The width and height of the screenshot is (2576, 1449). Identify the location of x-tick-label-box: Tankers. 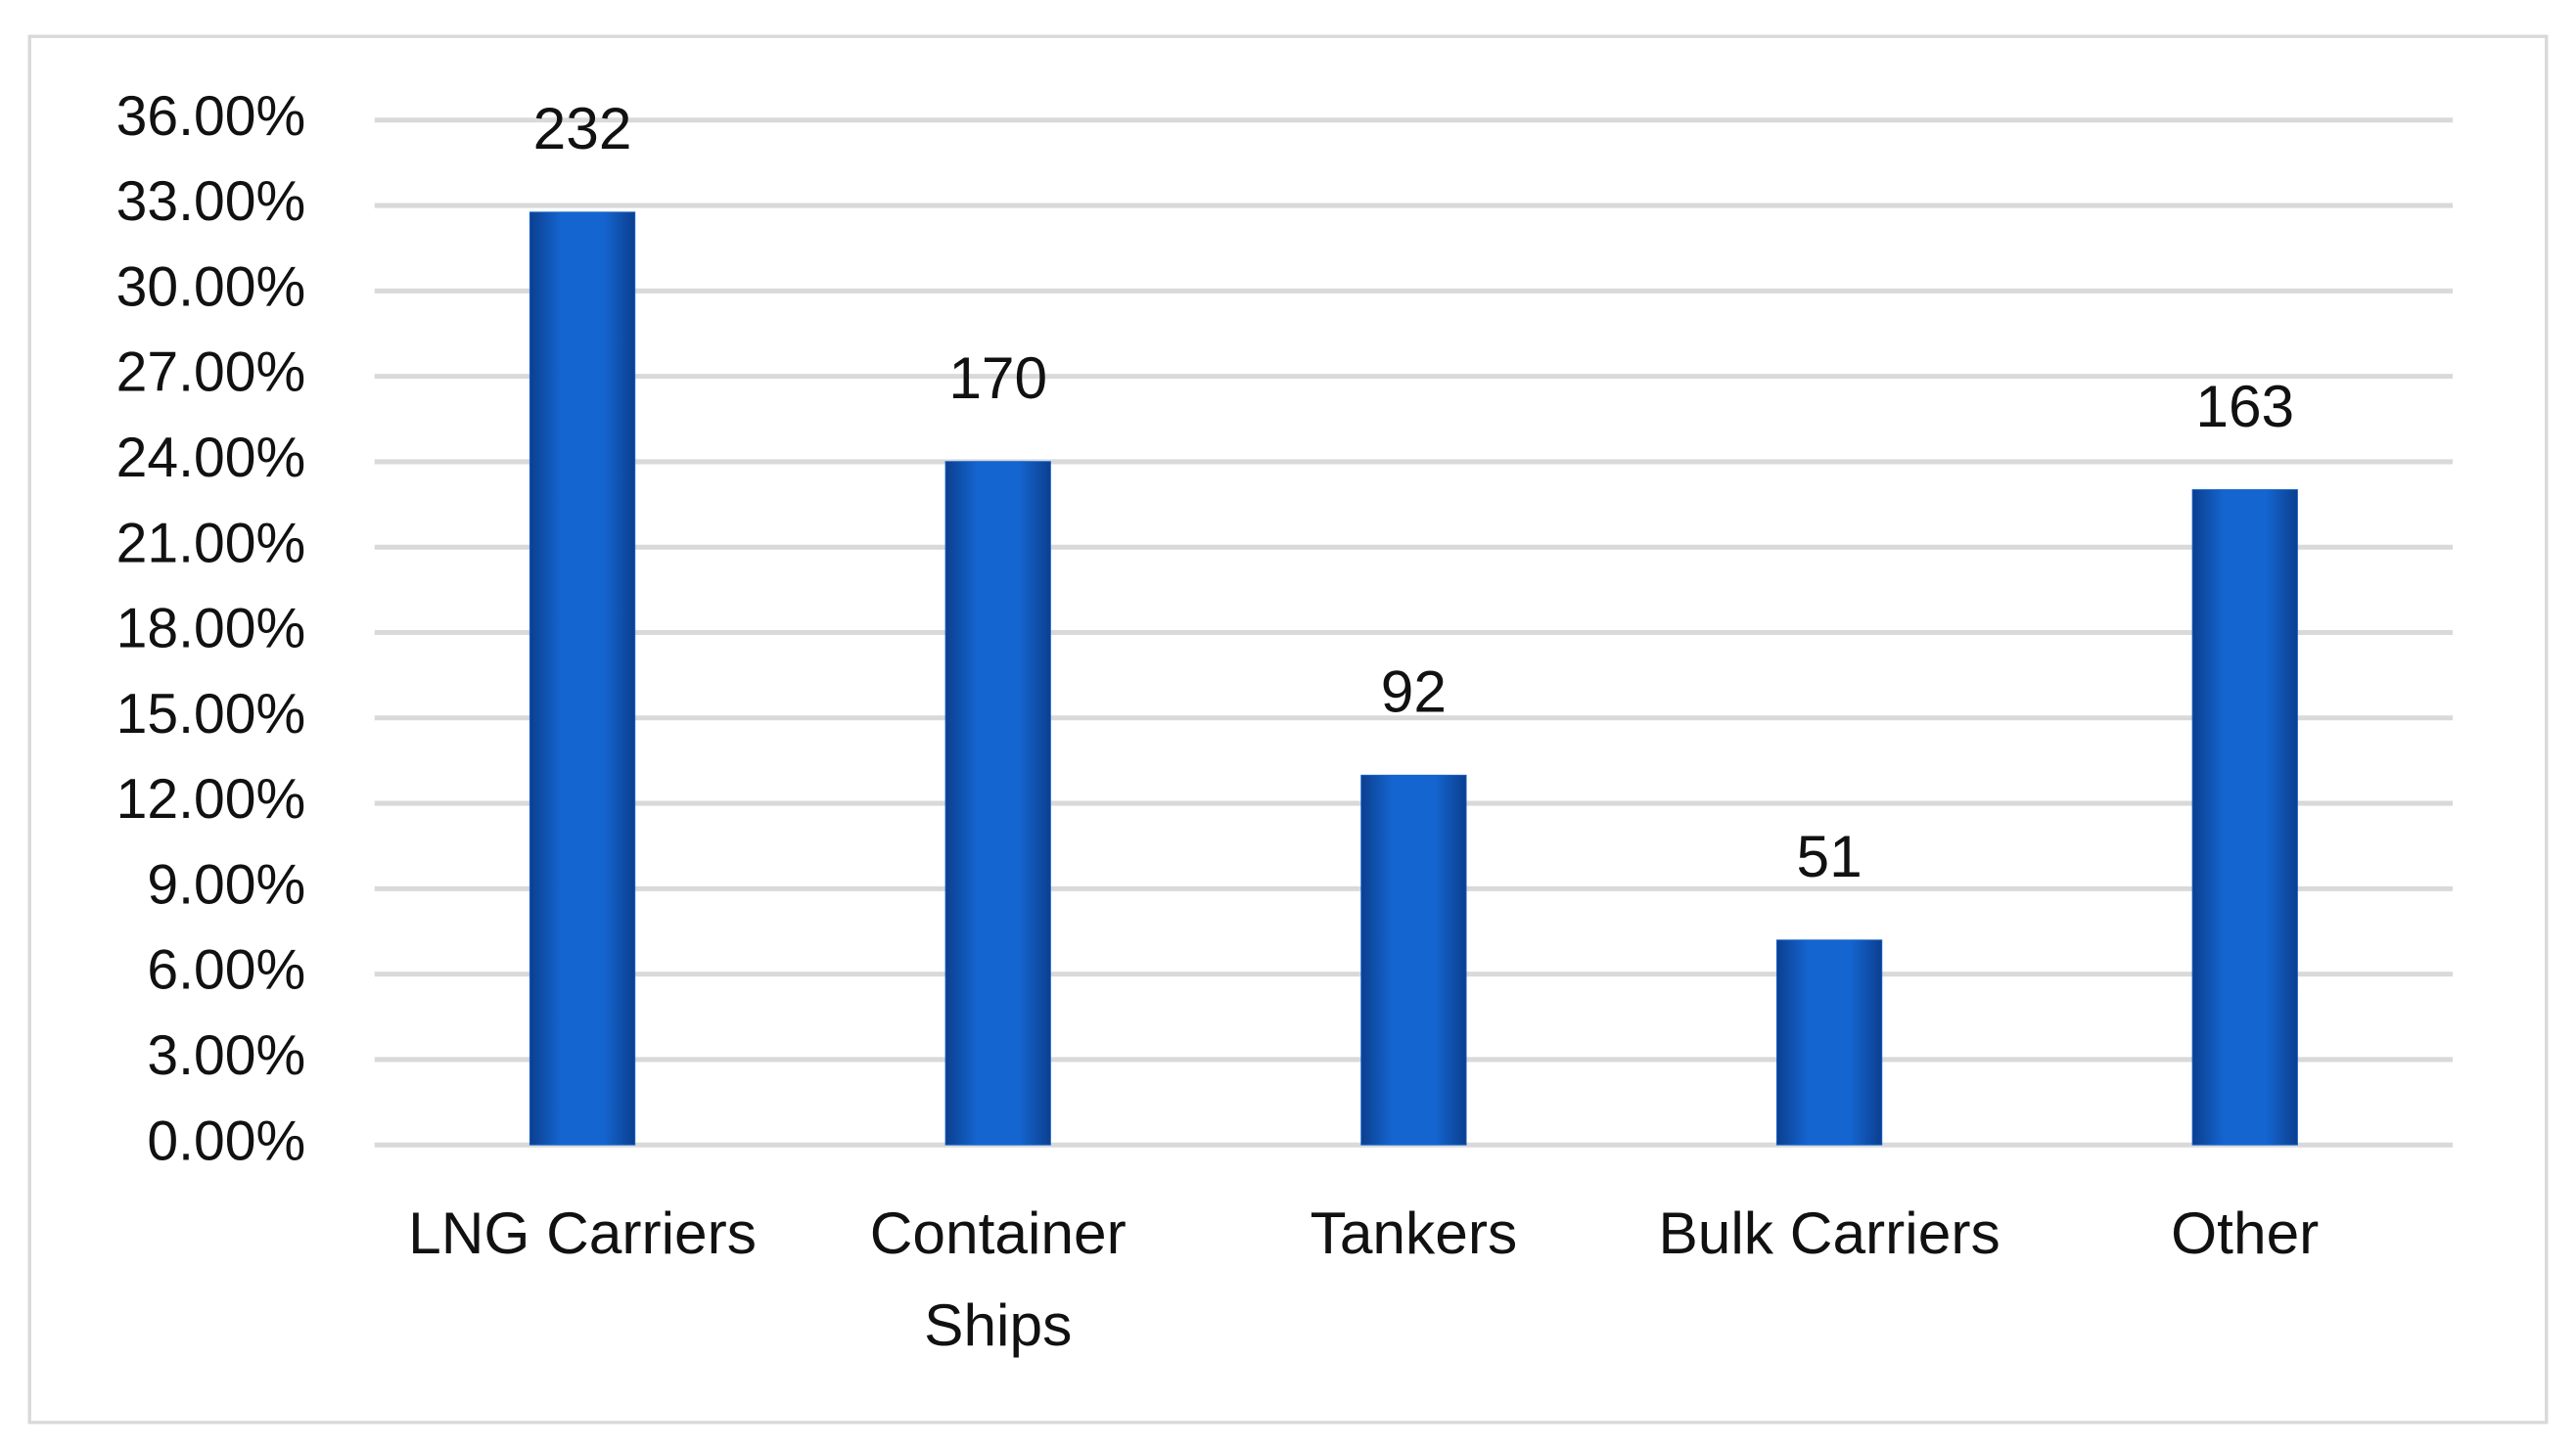
(1414, 1233).